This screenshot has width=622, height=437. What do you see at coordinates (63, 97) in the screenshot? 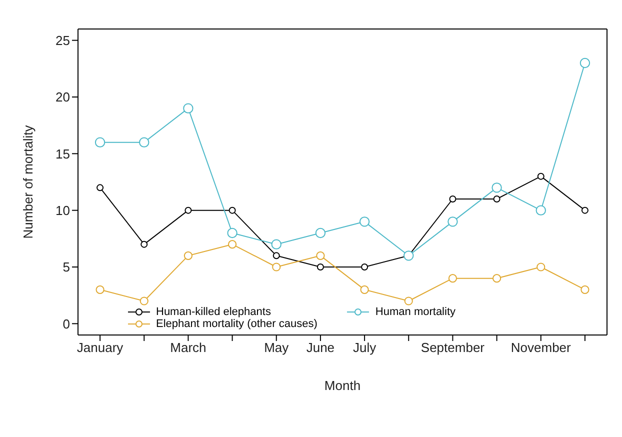
I see `y-tick-label: 20` at bounding box center [63, 97].